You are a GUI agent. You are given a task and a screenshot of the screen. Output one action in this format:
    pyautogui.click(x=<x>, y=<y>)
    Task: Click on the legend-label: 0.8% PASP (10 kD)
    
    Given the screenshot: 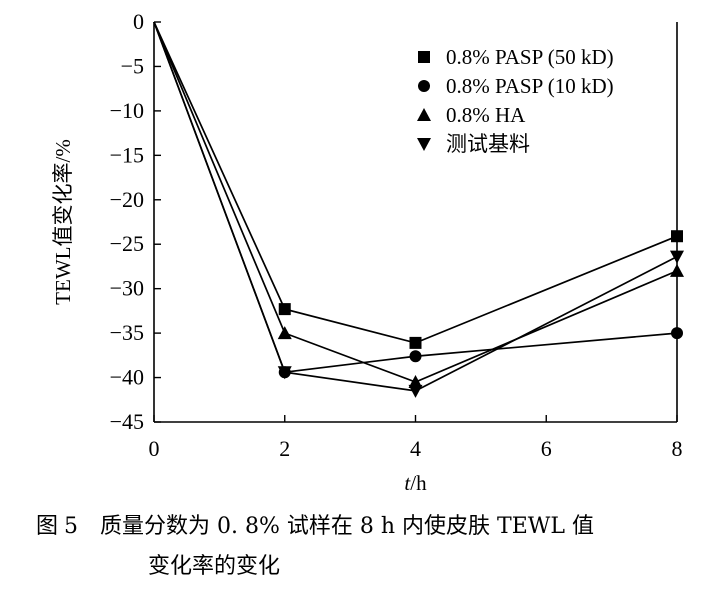 What is the action you would take?
    pyautogui.click(x=530, y=86)
    